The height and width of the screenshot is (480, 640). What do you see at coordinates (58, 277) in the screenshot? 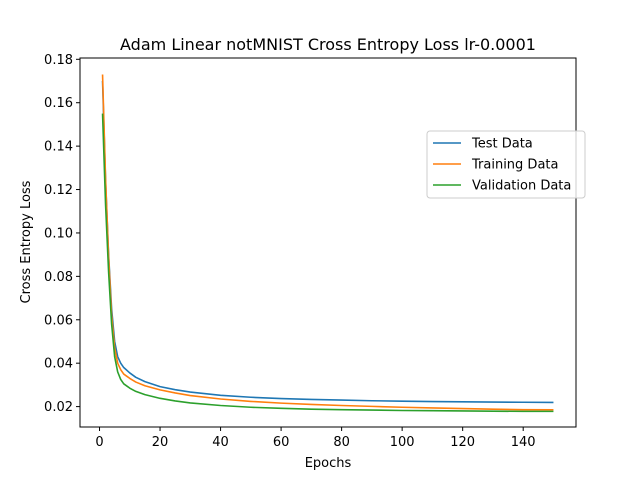
I see `y-tick-label: 0.08` at bounding box center [58, 277].